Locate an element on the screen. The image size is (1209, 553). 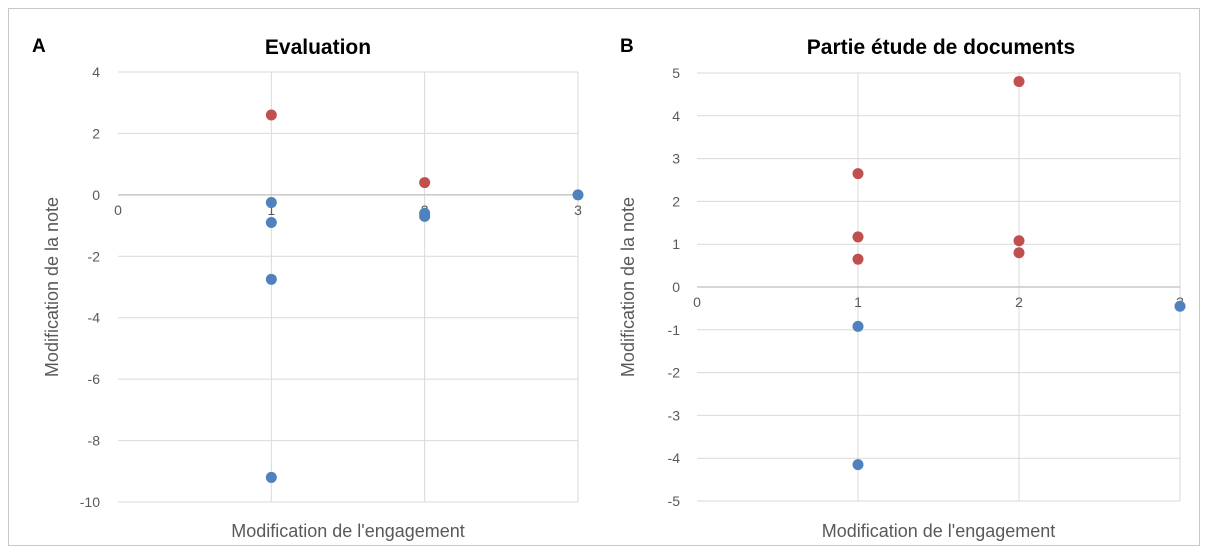
y-tick-label: -10 is located at coordinates (90, 502).